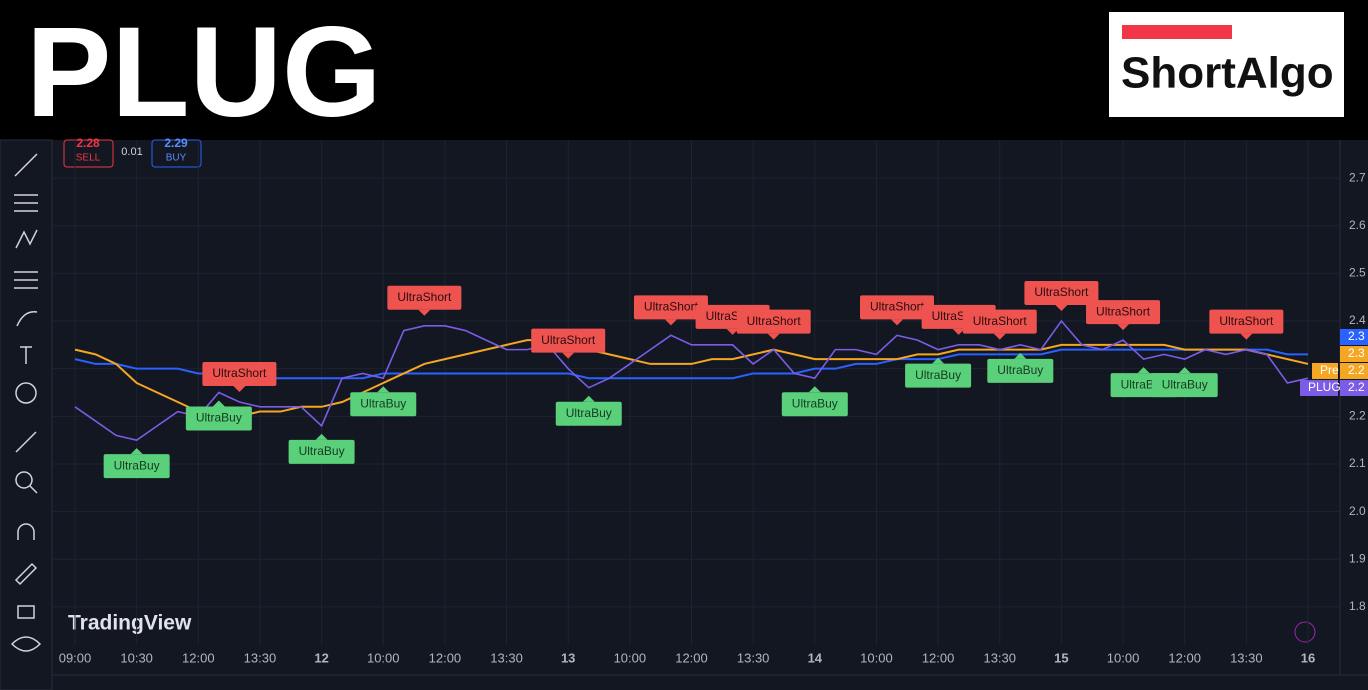  Describe the element at coordinates (176, 158) in the screenshot. I see `buy-label: BUY` at that location.